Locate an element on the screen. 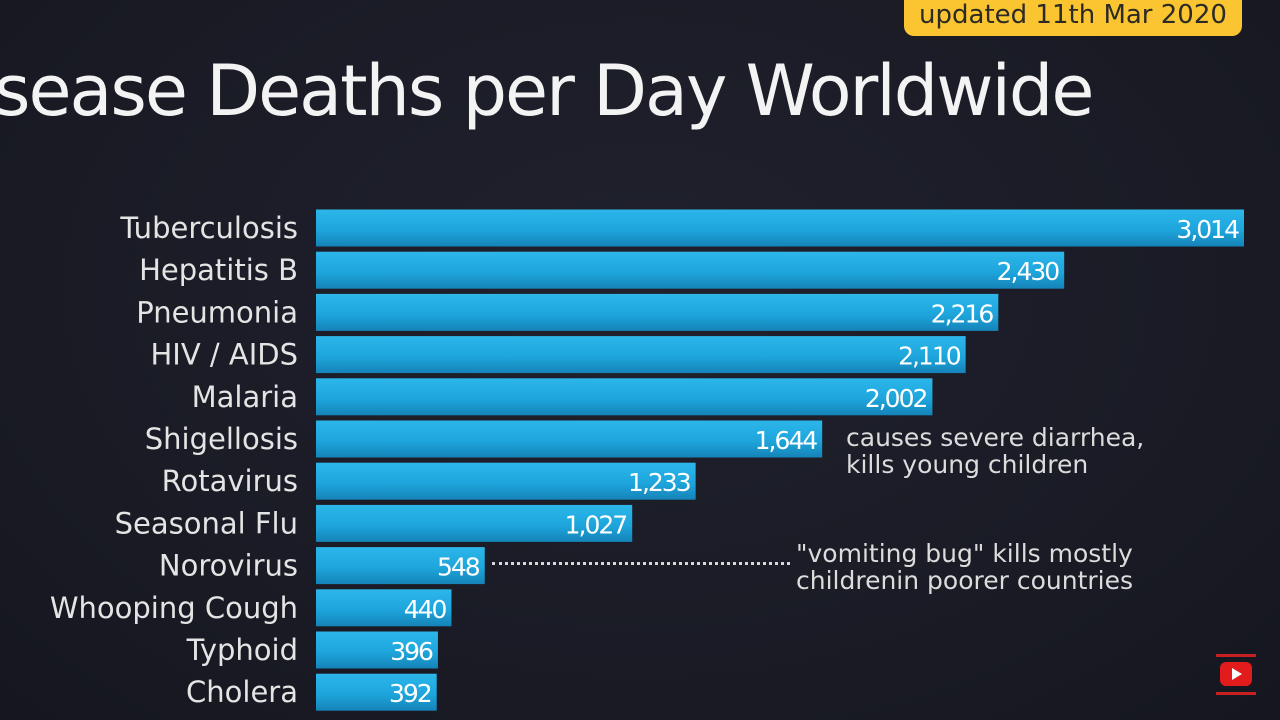 Image resolution: width=1280 pixels, height=720 pixels. updated-badge: updated 11th Mar 2020 is located at coordinates (1073, 18).